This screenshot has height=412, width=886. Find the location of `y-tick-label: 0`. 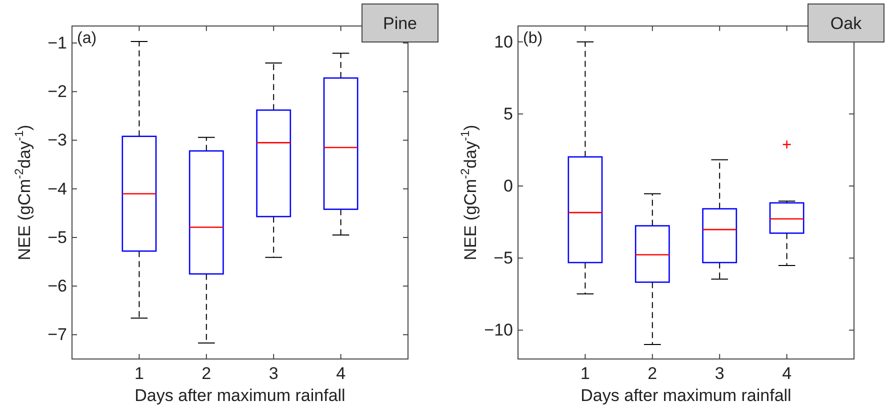

y-tick-label: 0 is located at coordinates (508, 186).